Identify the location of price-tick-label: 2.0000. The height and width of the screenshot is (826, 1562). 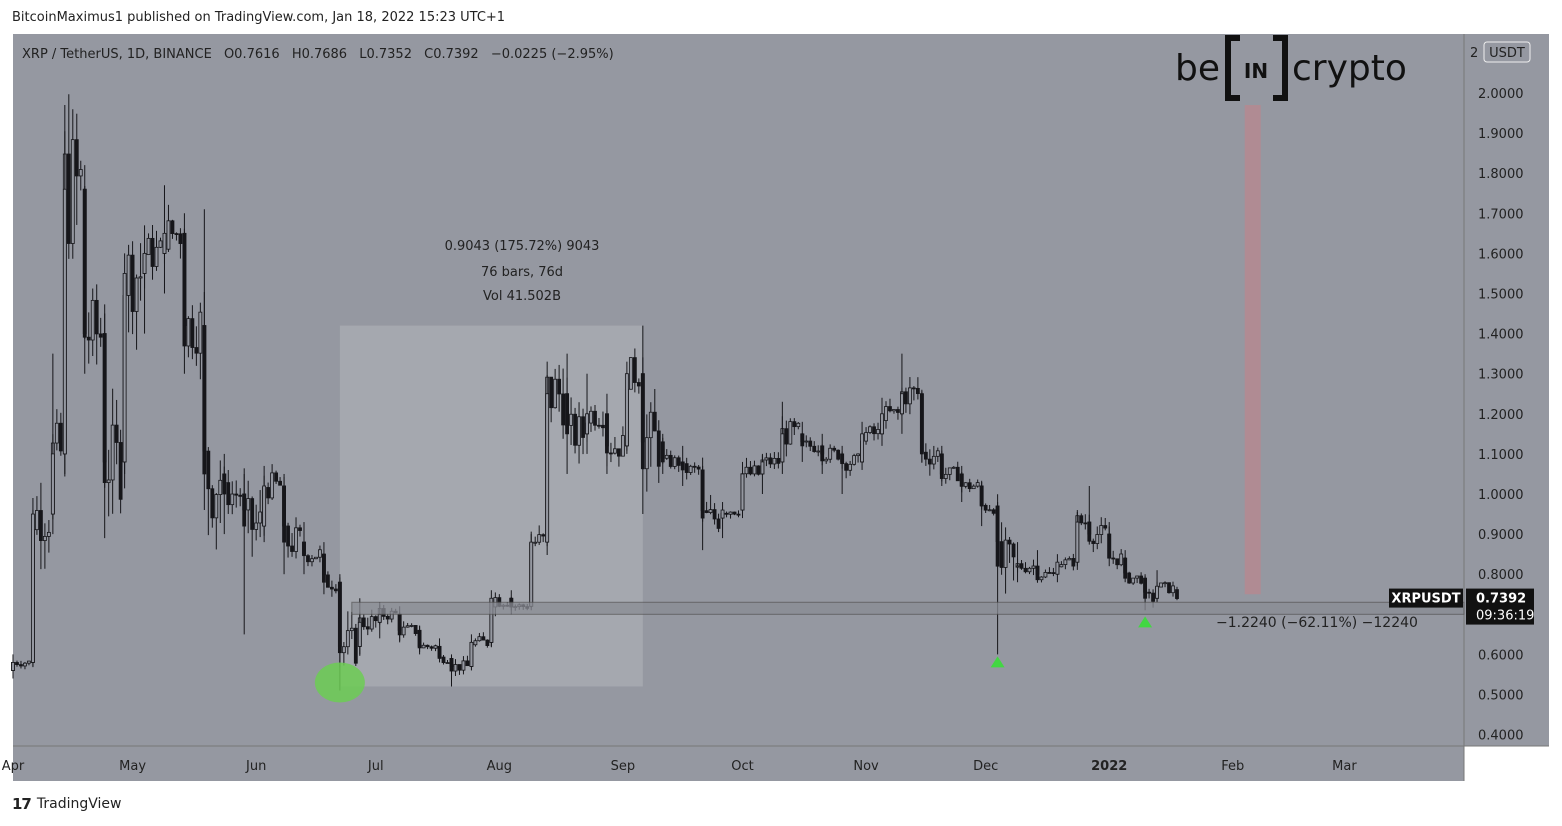
(1501, 94).